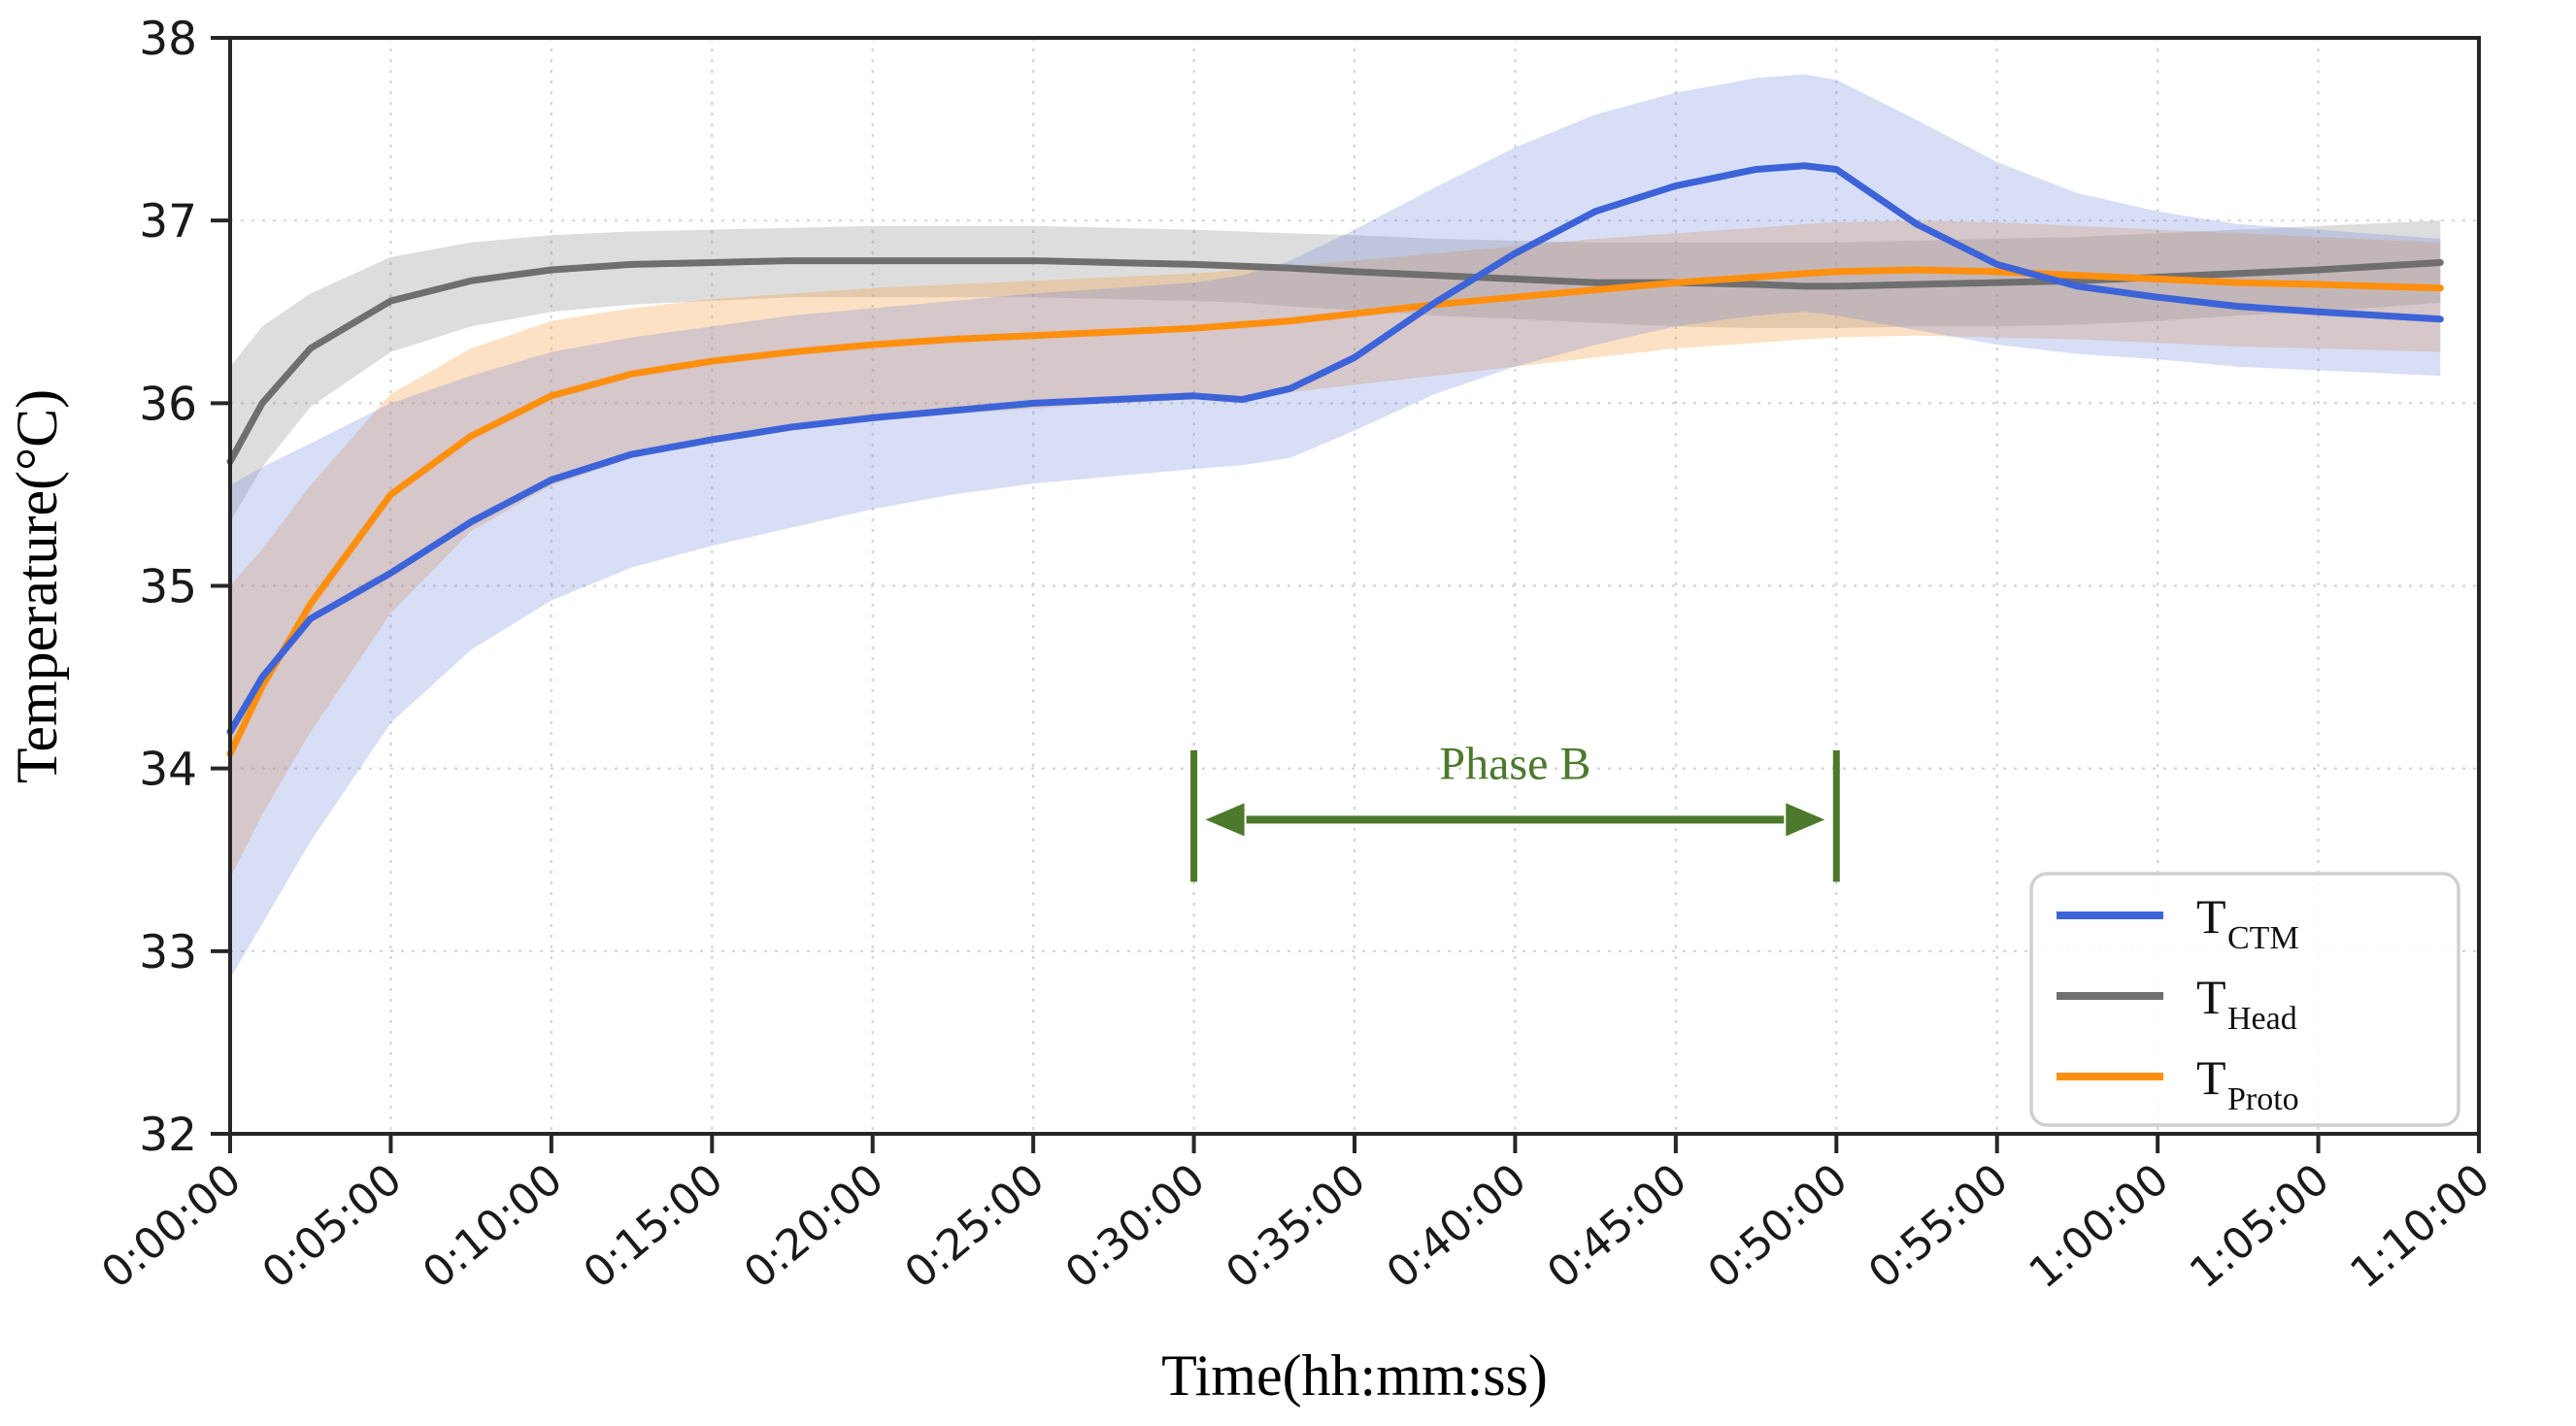 Image resolution: width=2576 pixels, height=1426 pixels. What do you see at coordinates (332, 1226) in the screenshot?
I see `x-tick-label: 0:05:00` at bounding box center [332, 1226].